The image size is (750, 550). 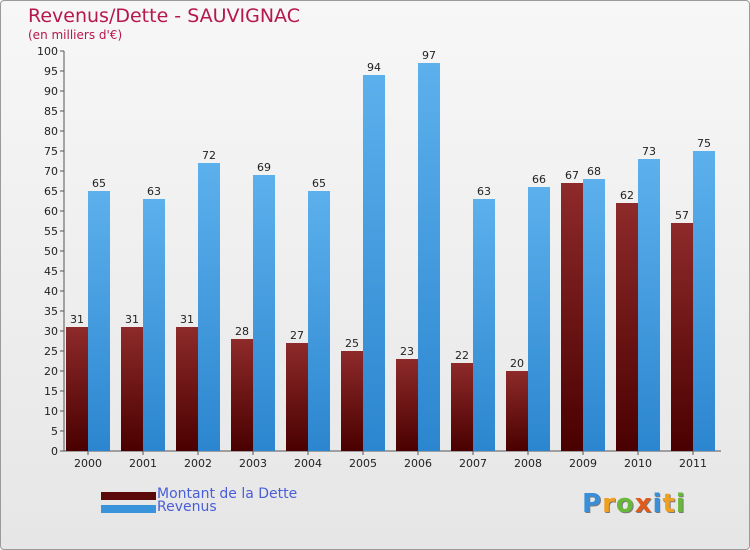 I want to click on data-label-dette: 67, so click(x=572, y=175).